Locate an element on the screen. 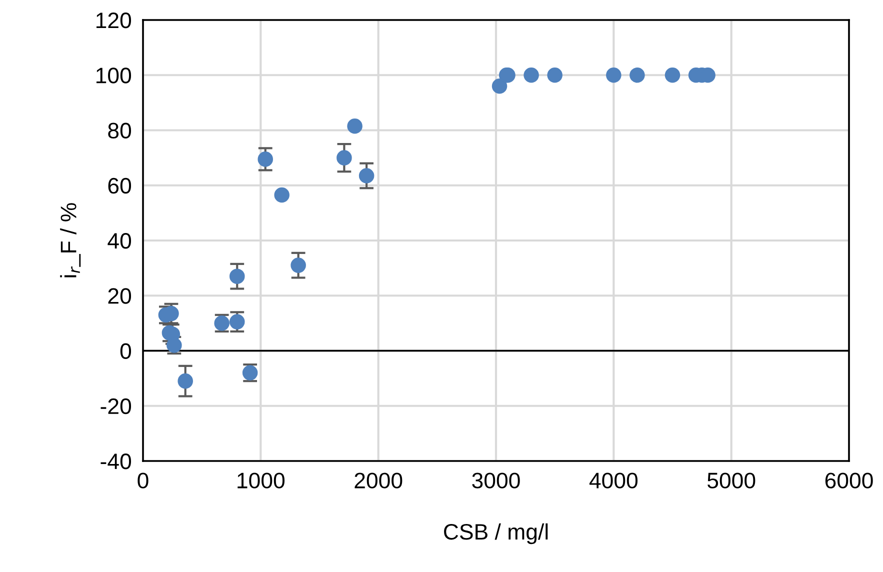 Image resolution: width=883 pixels, height=572 pixels. x-tick-label: 6000 is located at coordinates (849, 480).